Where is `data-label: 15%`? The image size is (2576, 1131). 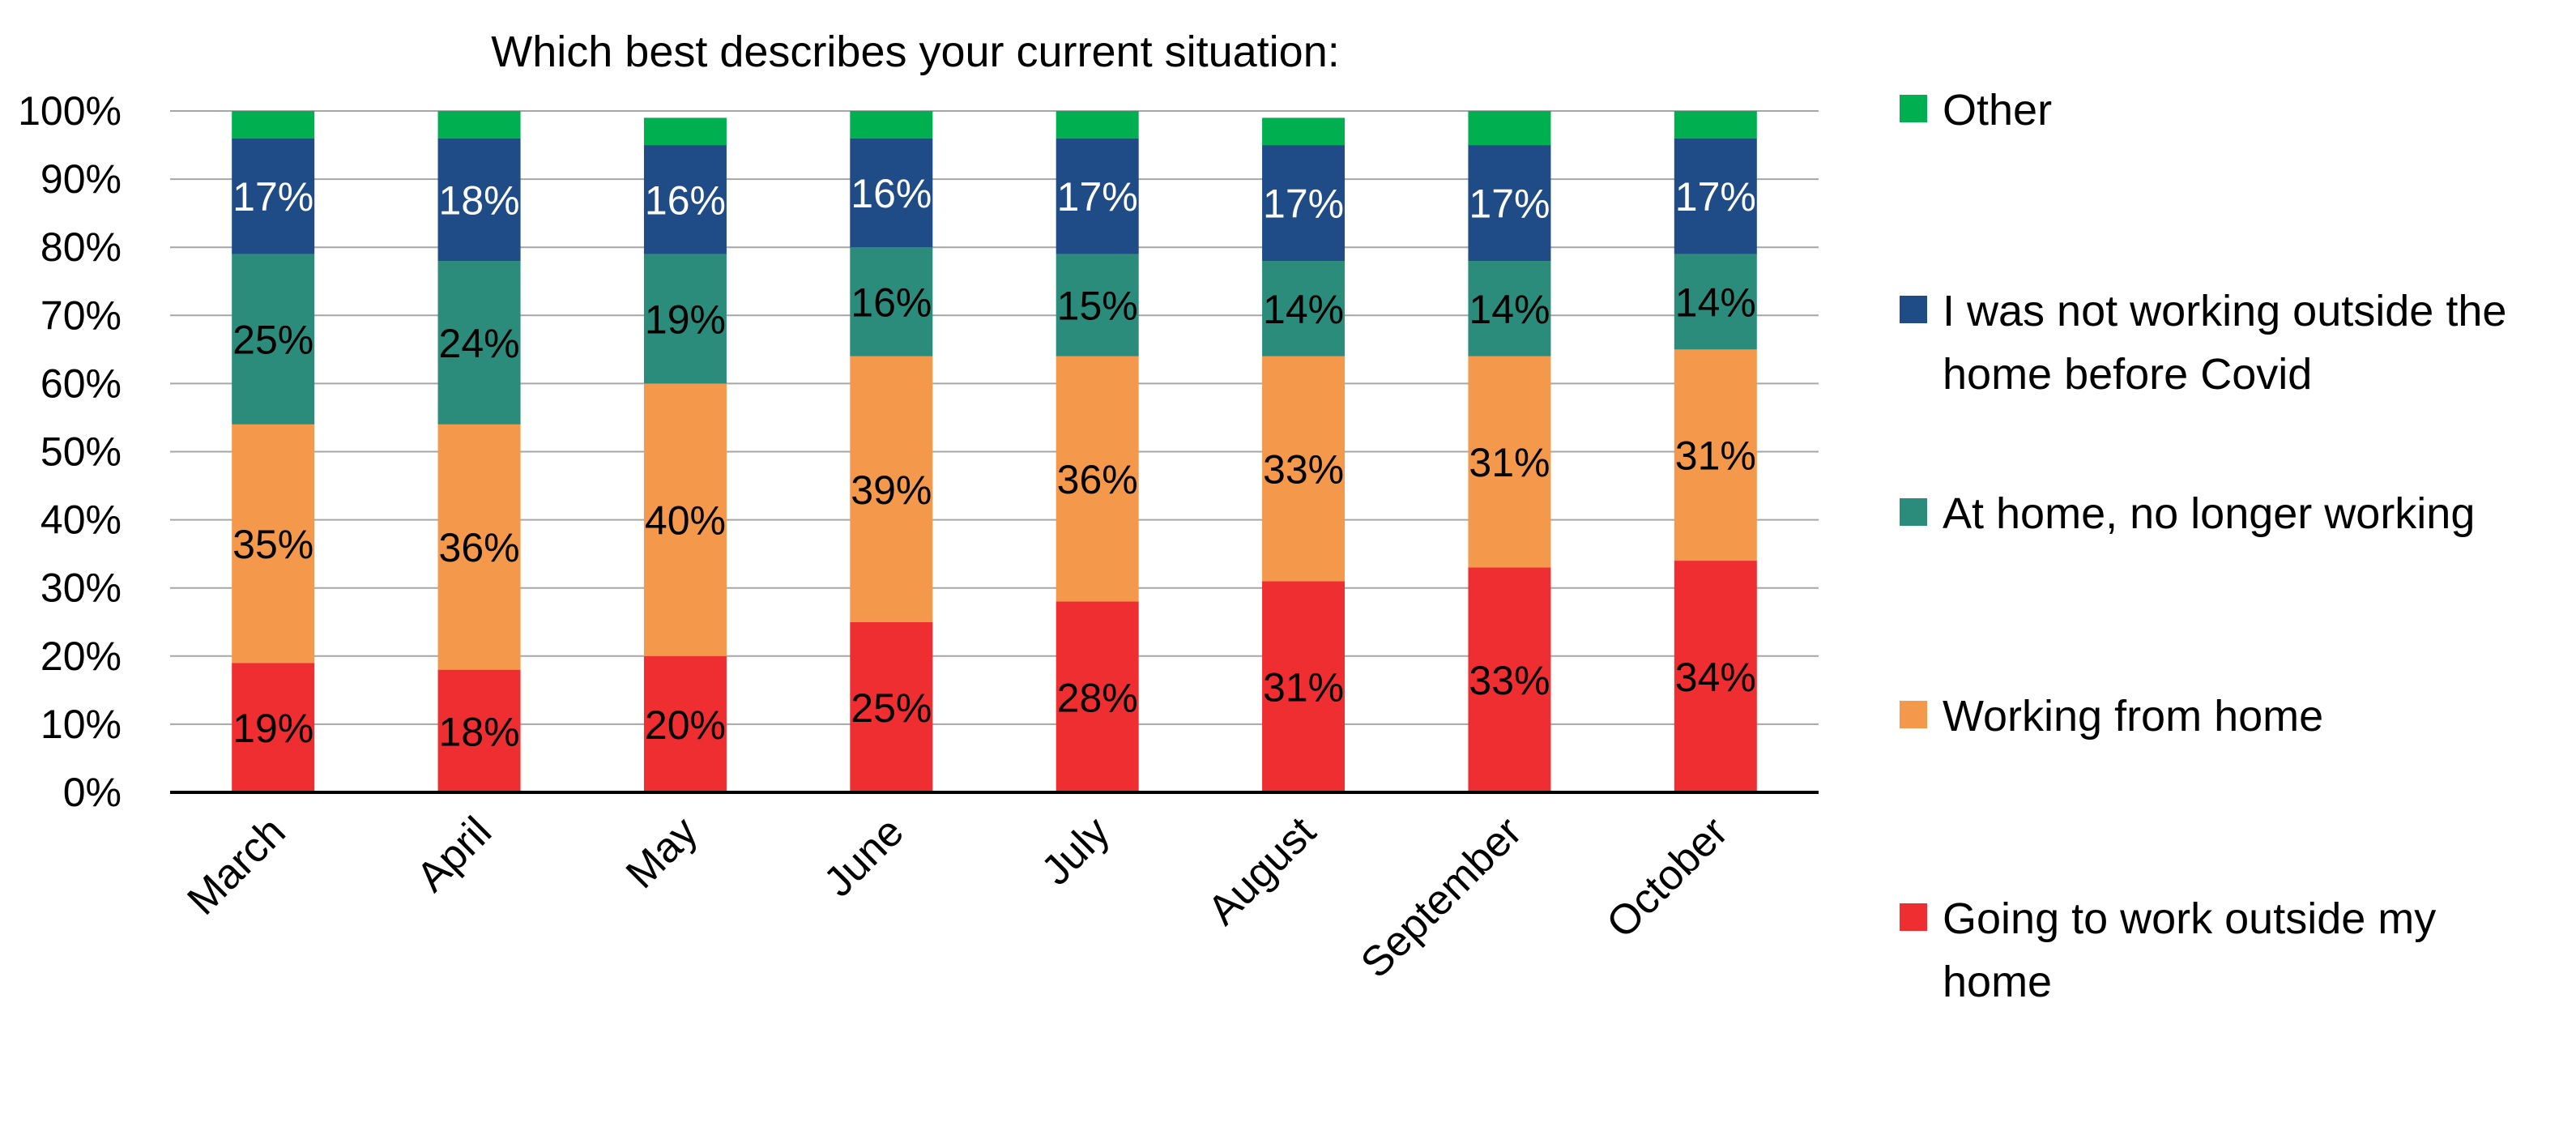 data-label: 15% is located at coordinates (1098, 306).